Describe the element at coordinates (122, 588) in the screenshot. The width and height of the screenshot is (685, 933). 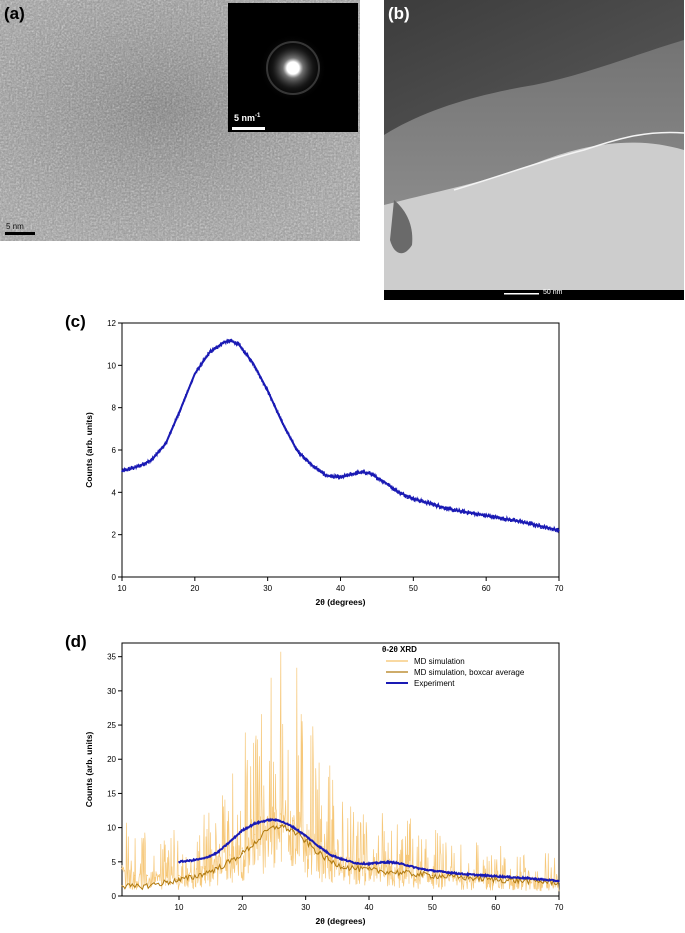
I see `chart-c-x-tick-label: 10` at that location.